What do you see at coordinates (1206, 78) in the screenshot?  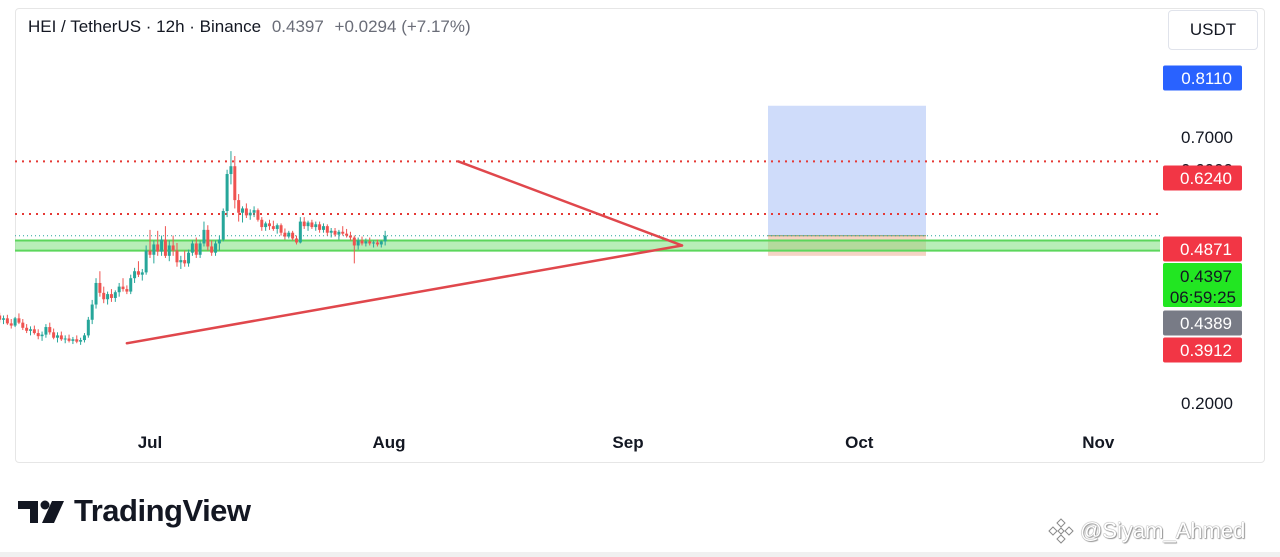 I see `price-label: 0.8110` at bounding box center [1206, 78].